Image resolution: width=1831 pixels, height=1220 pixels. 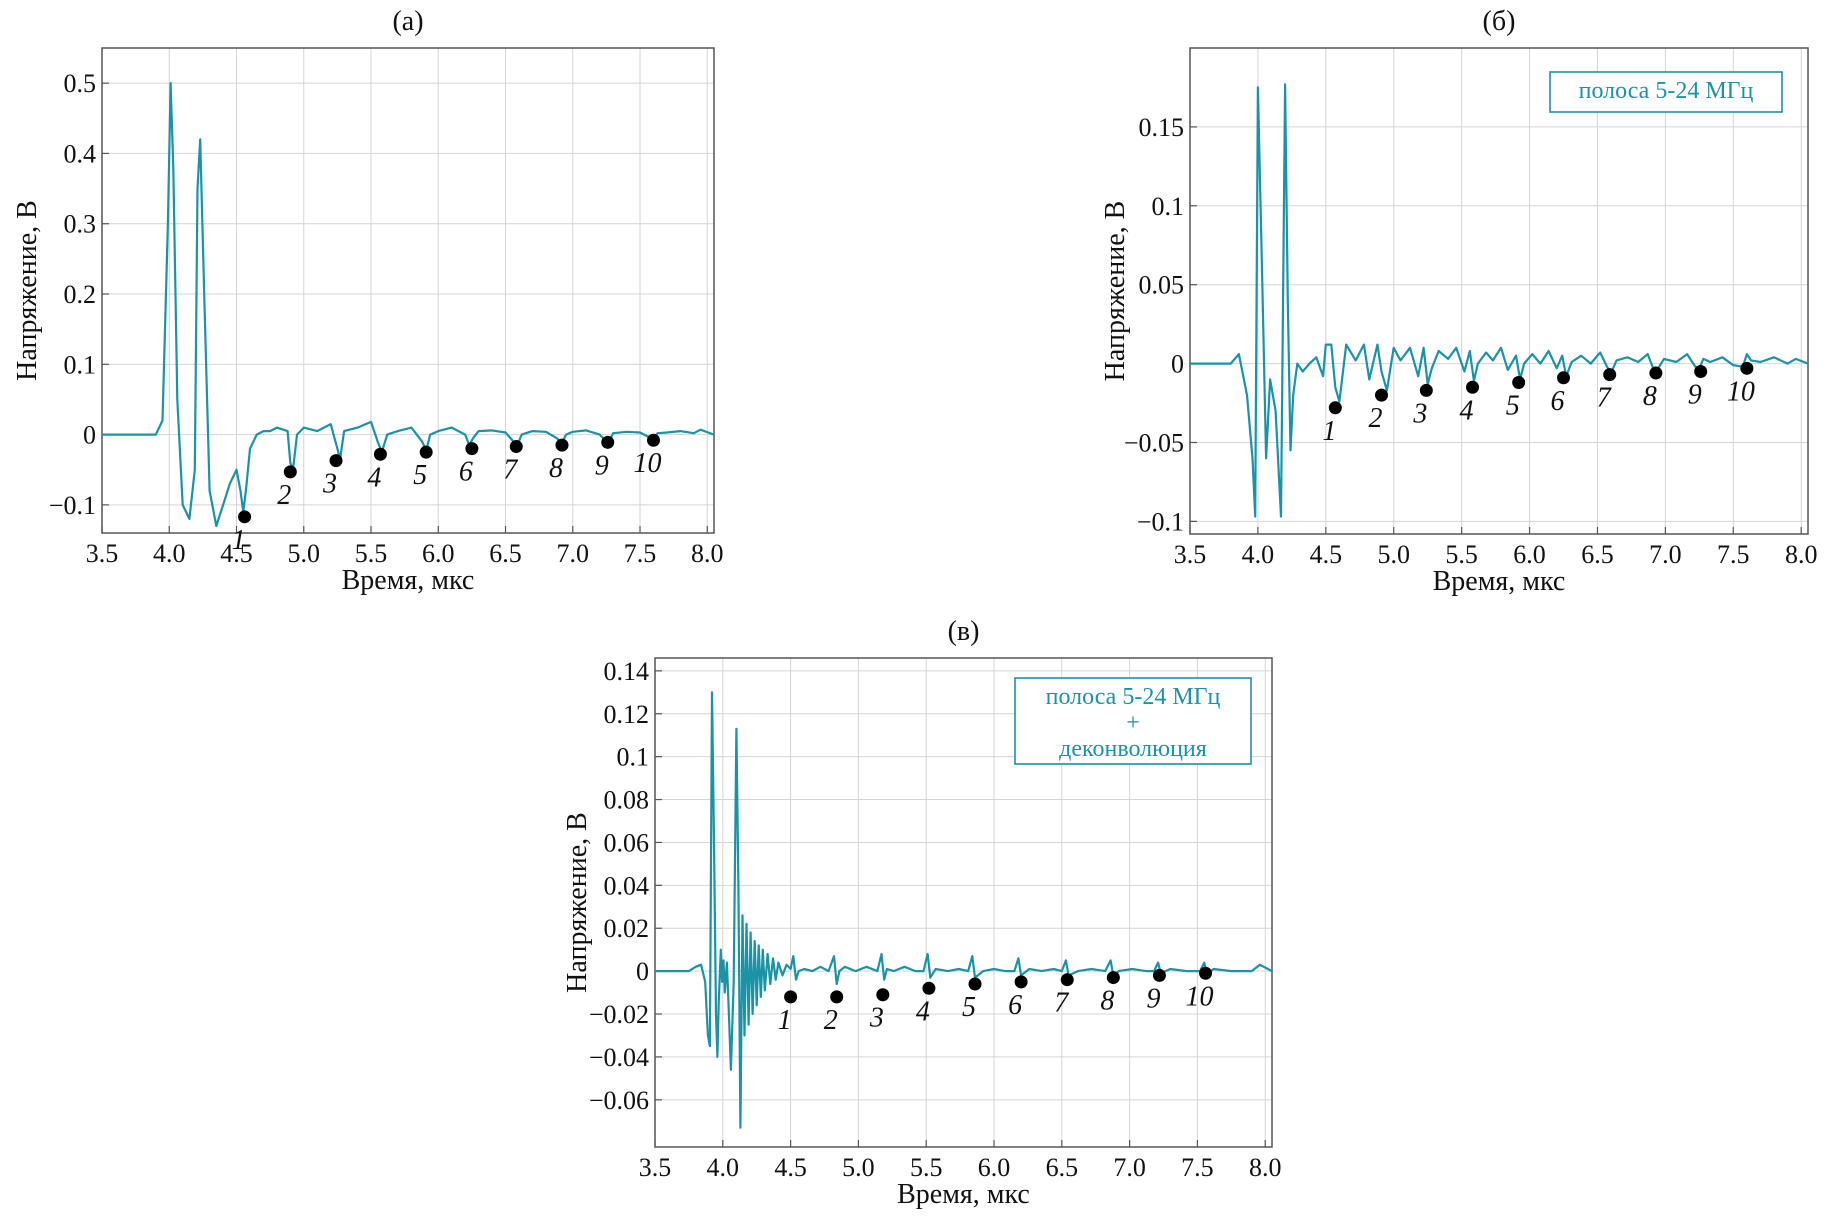 What do you see at coordinates (420, 475) in the screenshot?
I see `panel-a-marker-label-5: 5` at bounding box center [420, 475].